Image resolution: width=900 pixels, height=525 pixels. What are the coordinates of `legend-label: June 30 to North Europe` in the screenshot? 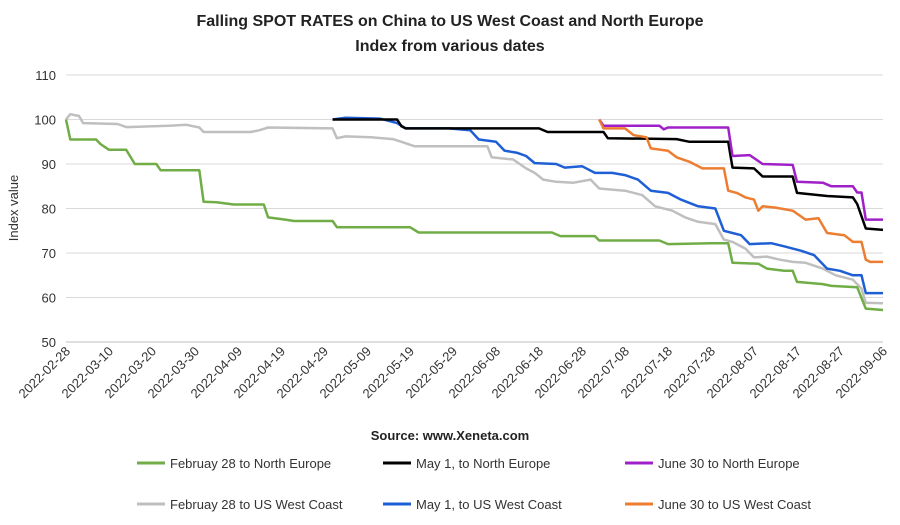 It's located at (729, 463).